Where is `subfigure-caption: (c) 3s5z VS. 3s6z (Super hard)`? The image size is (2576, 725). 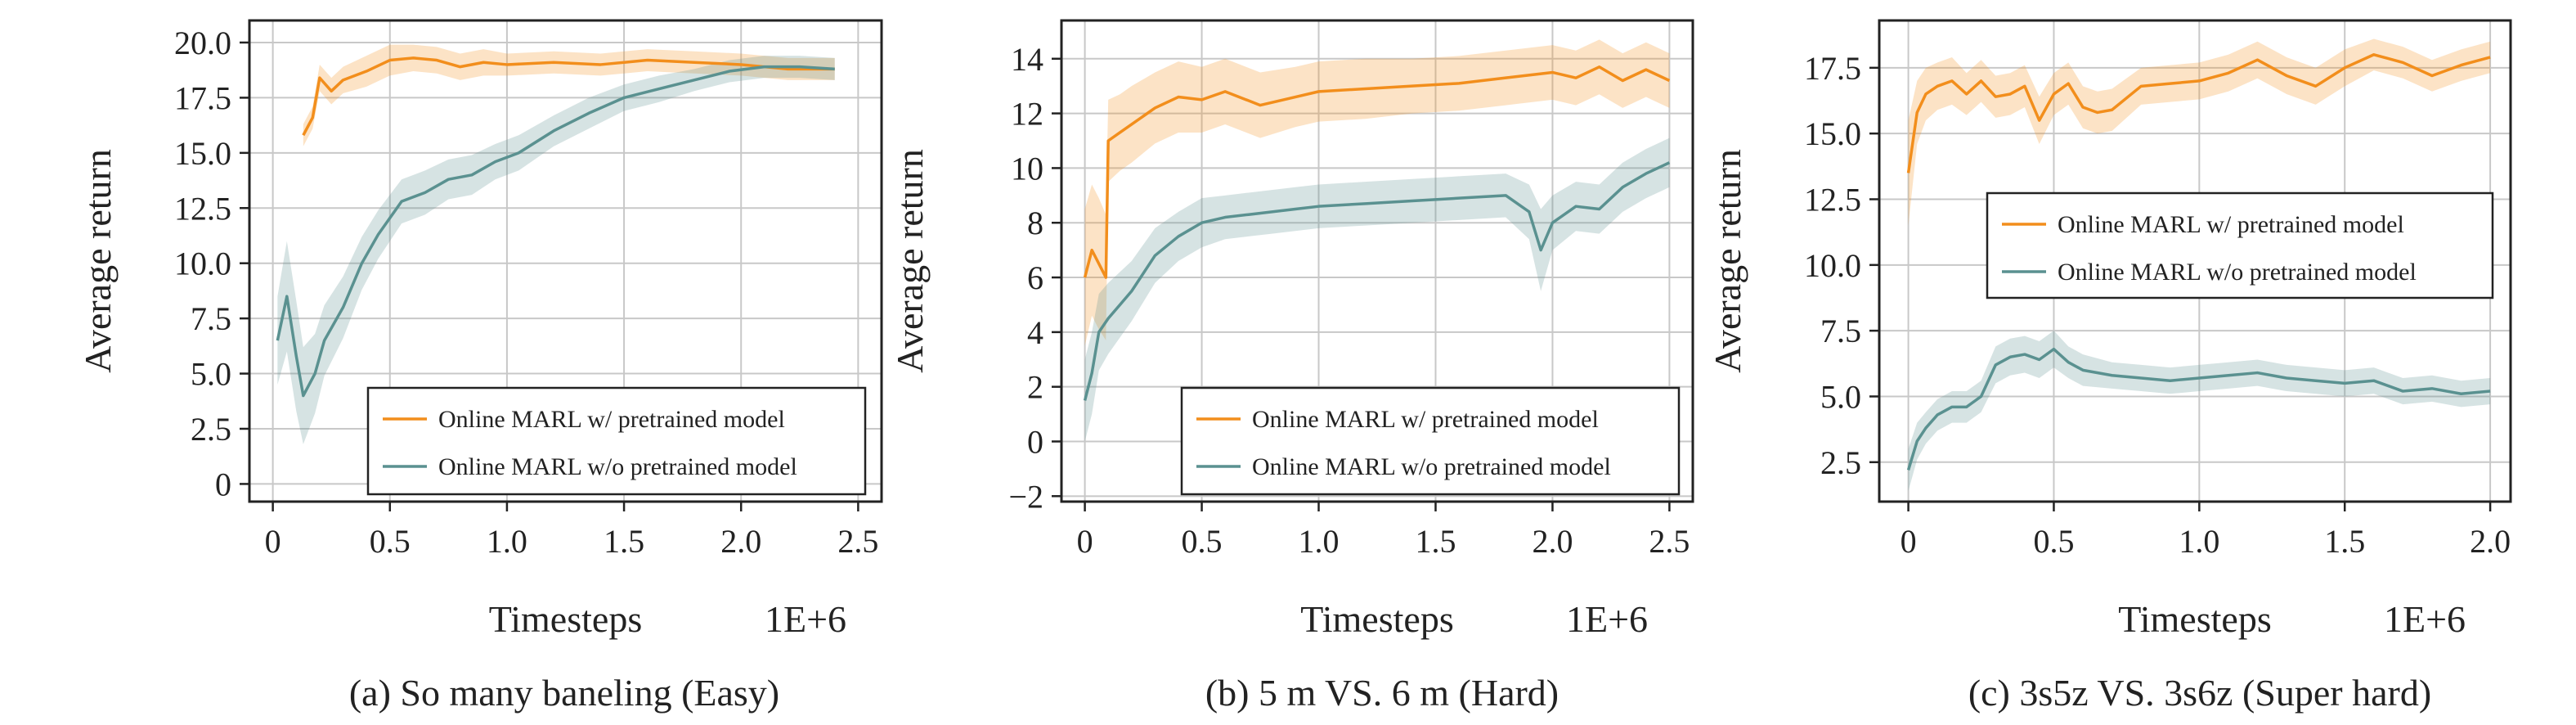
subfigure-caption: (c) 3s5z VS. 3s6z (Super hard) is located at coordinates (2199, 693).